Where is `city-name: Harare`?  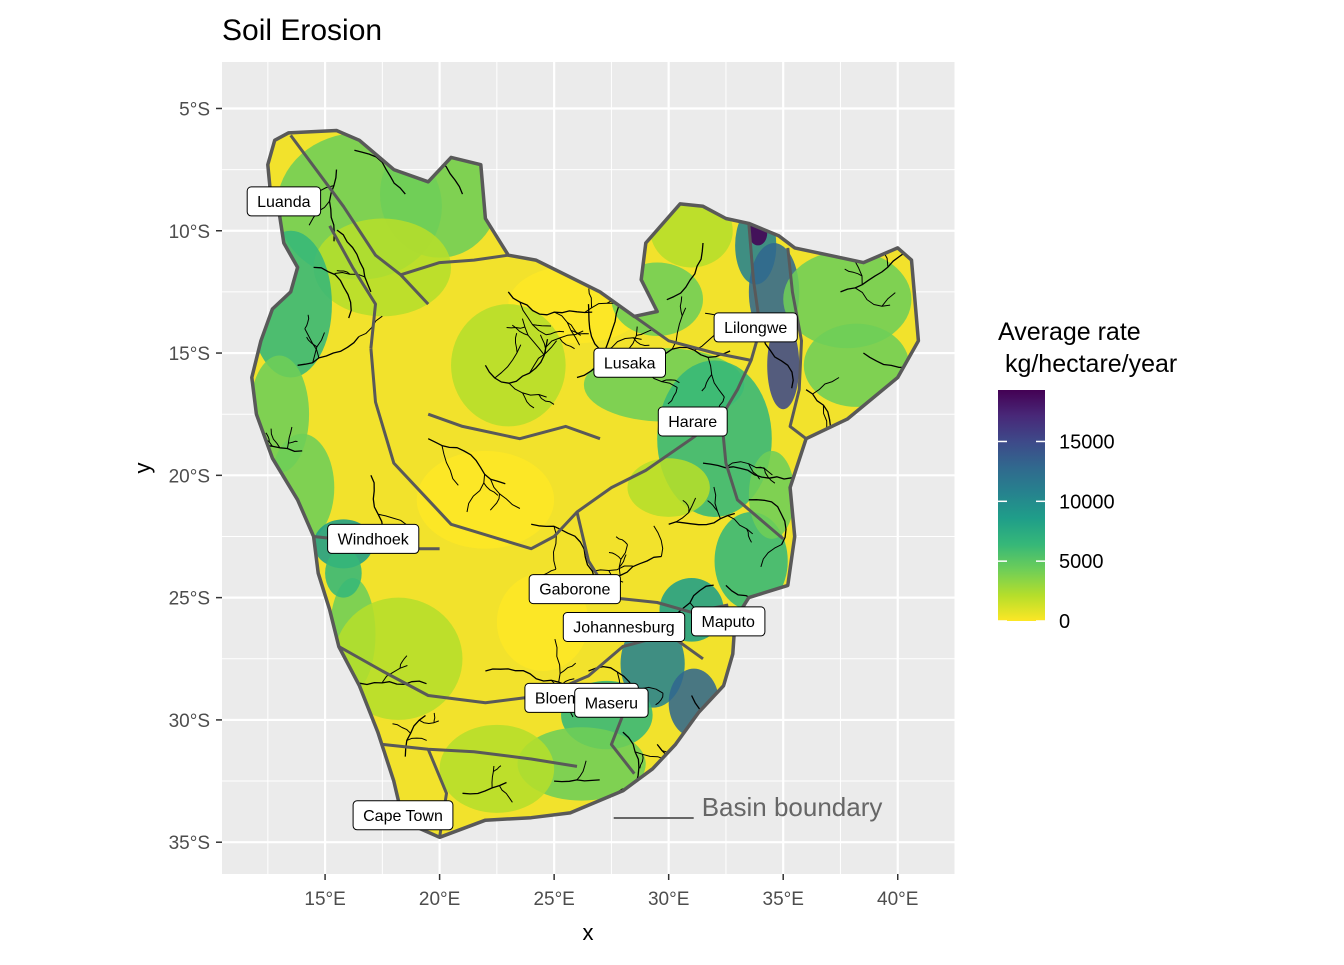 city-name: Harare is located at coordinates (692, 422).